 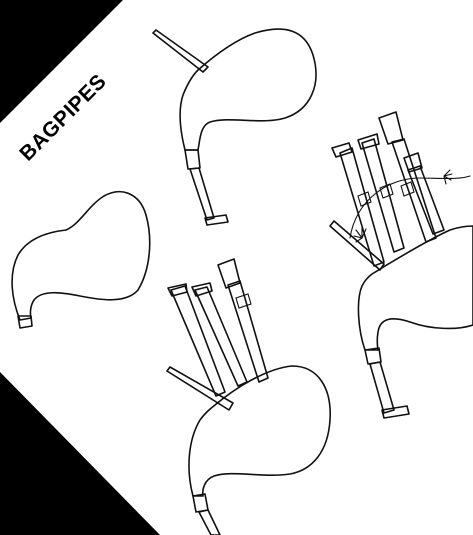 I want to click on blowpipe-shape, so click(x=180, y=51).